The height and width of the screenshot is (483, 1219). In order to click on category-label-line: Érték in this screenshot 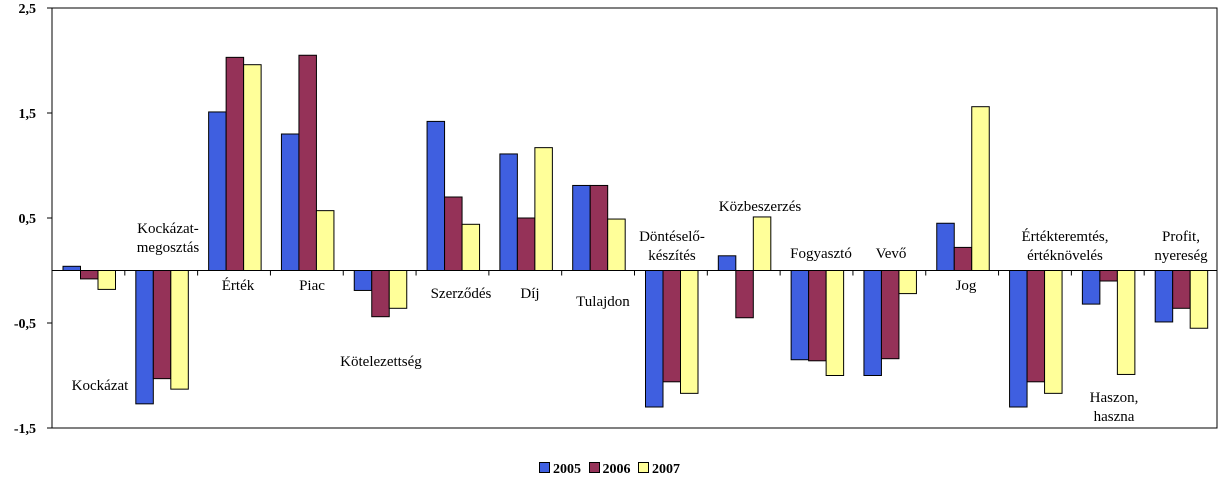, I will do `click(238, 285)`.